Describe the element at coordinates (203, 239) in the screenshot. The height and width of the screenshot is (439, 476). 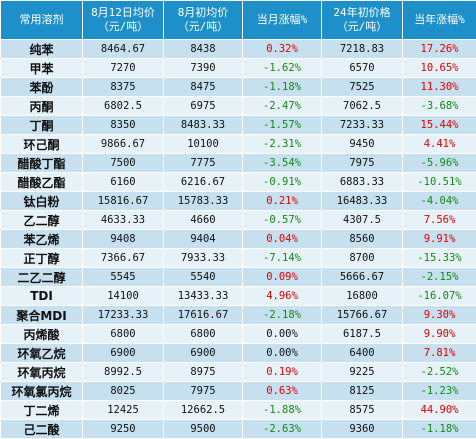
I see `aug-start-price-cell: 9404` at that location.